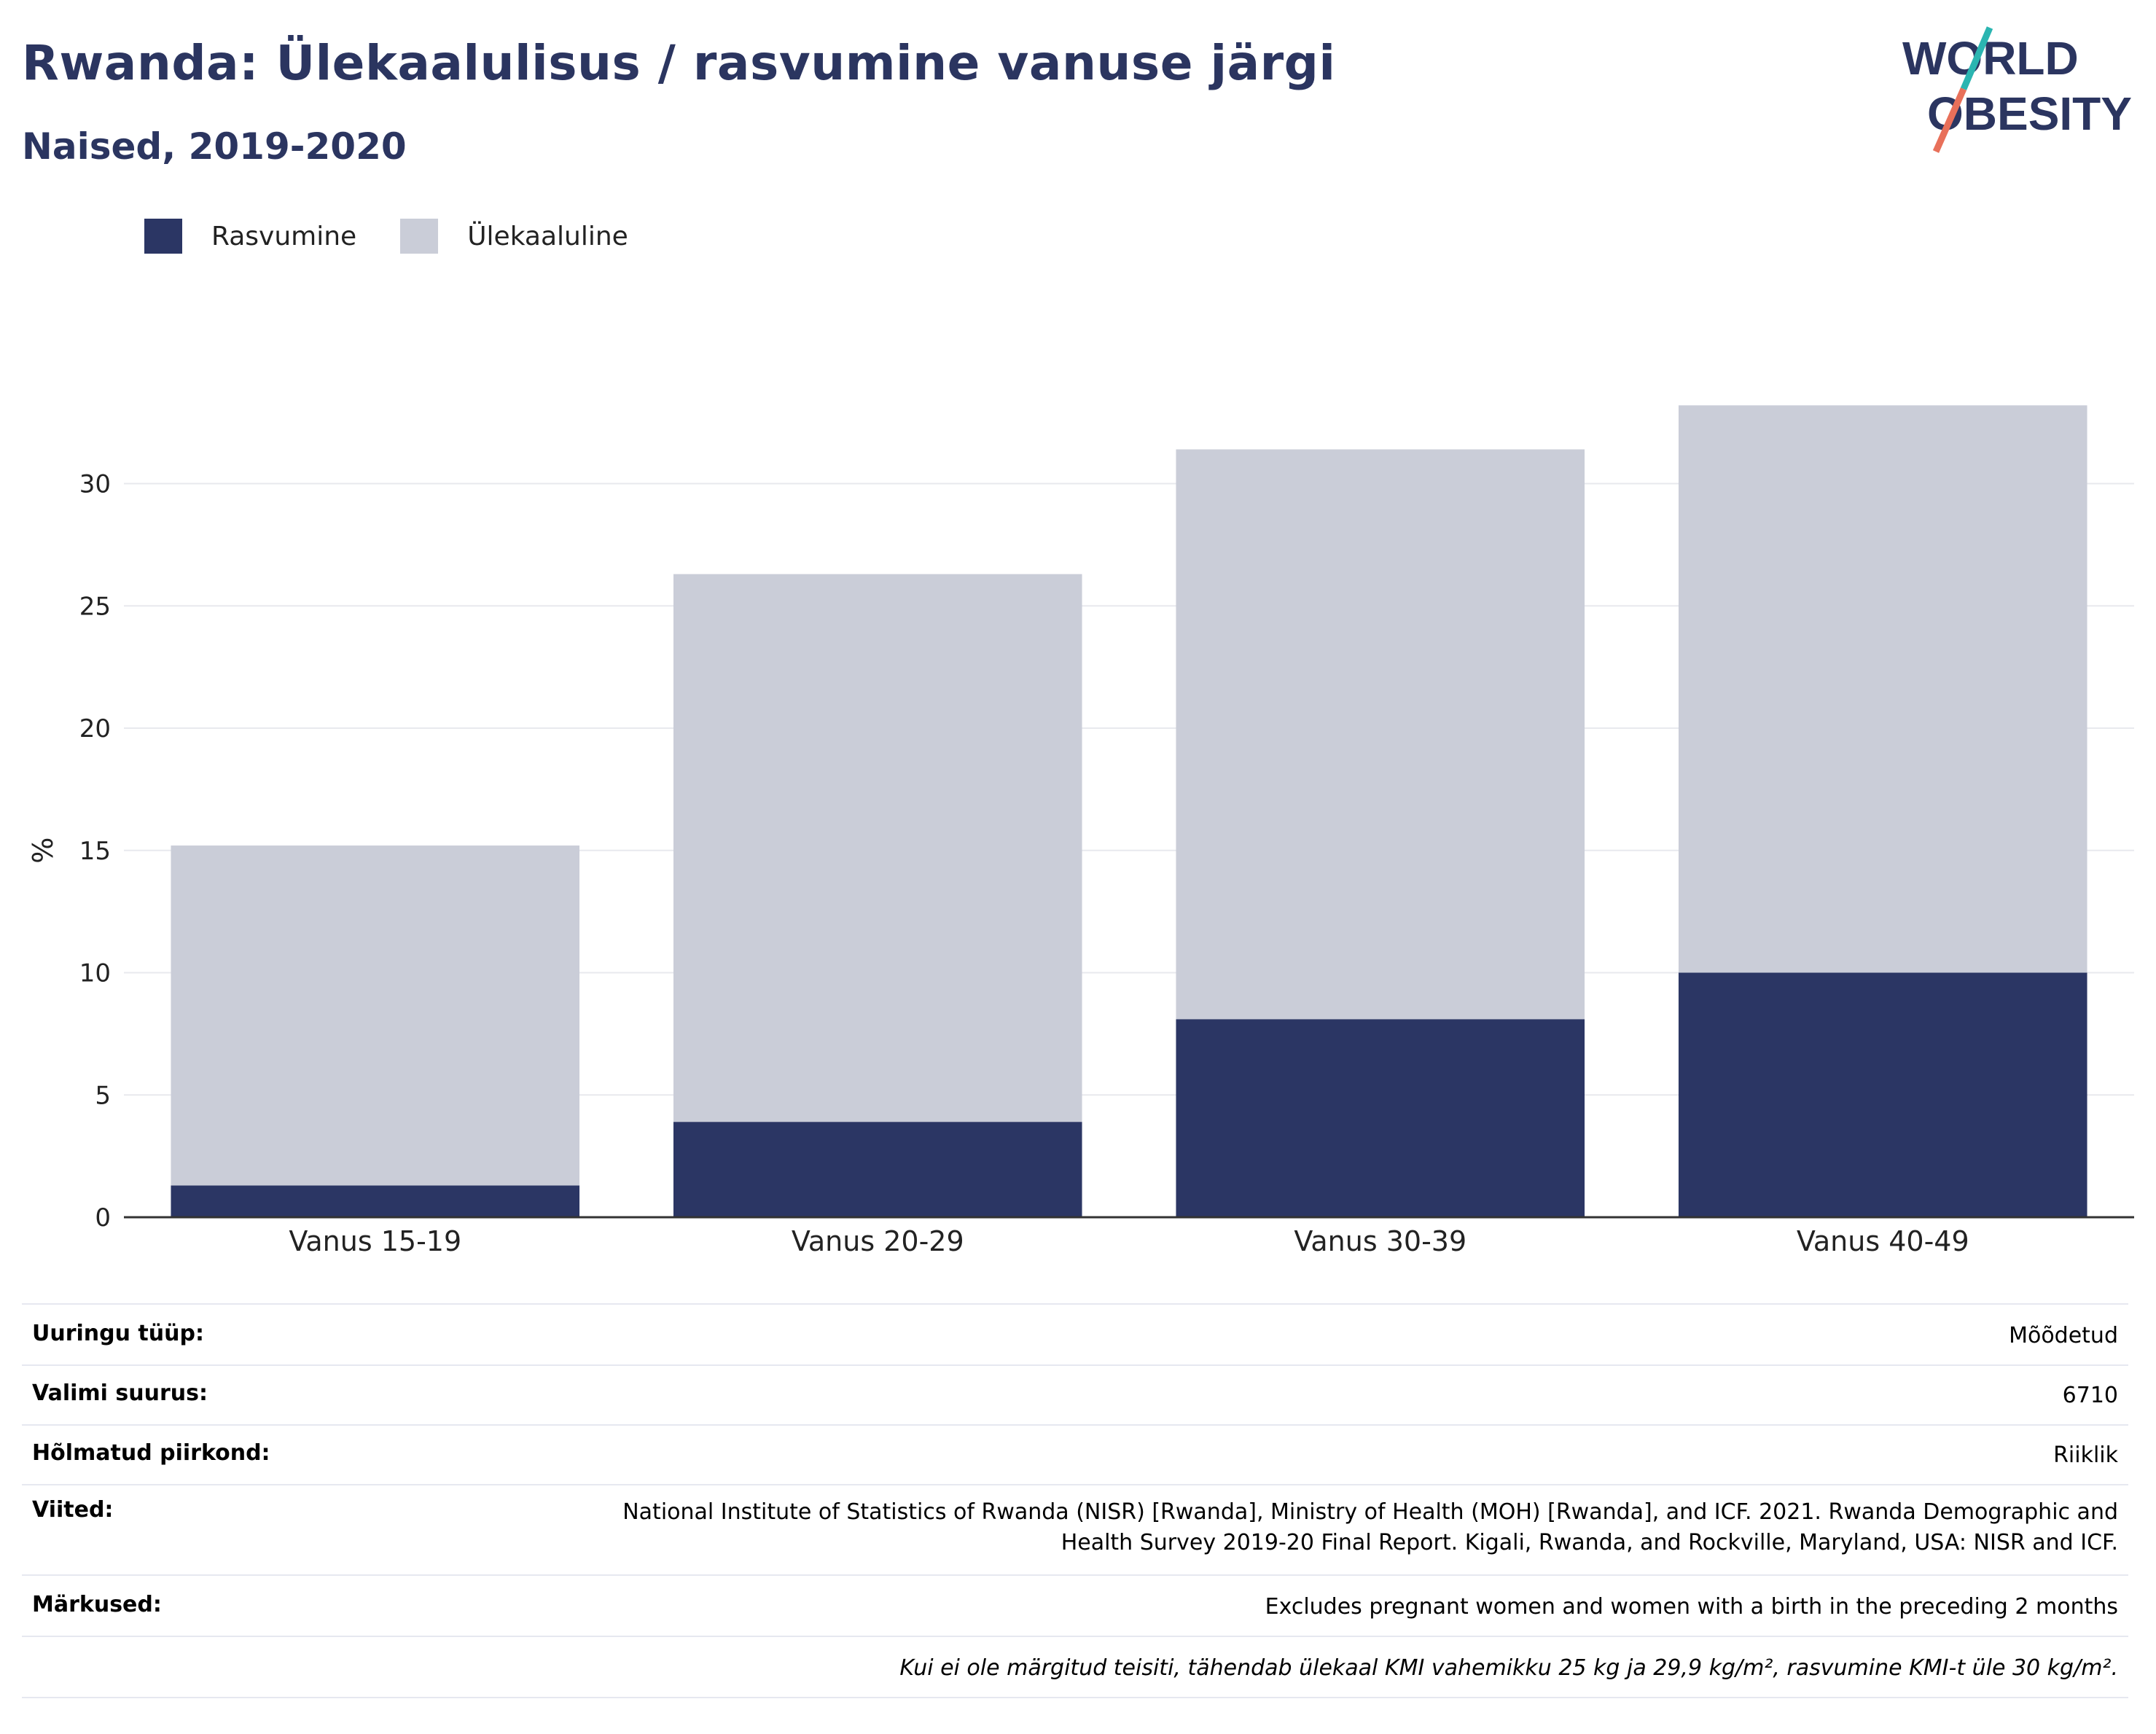 The image size is (2156, 1734). I want to click on meta-row-sample-size: Valimi suurus: 6710, so click(1075, 1394).